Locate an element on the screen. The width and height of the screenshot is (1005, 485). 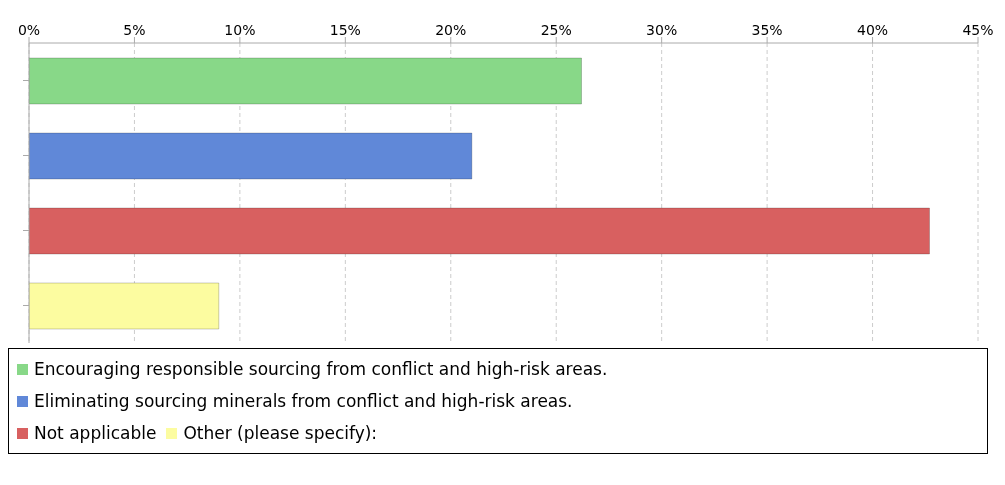
legend-label: Not applicable is located at coordinates (95, 433).